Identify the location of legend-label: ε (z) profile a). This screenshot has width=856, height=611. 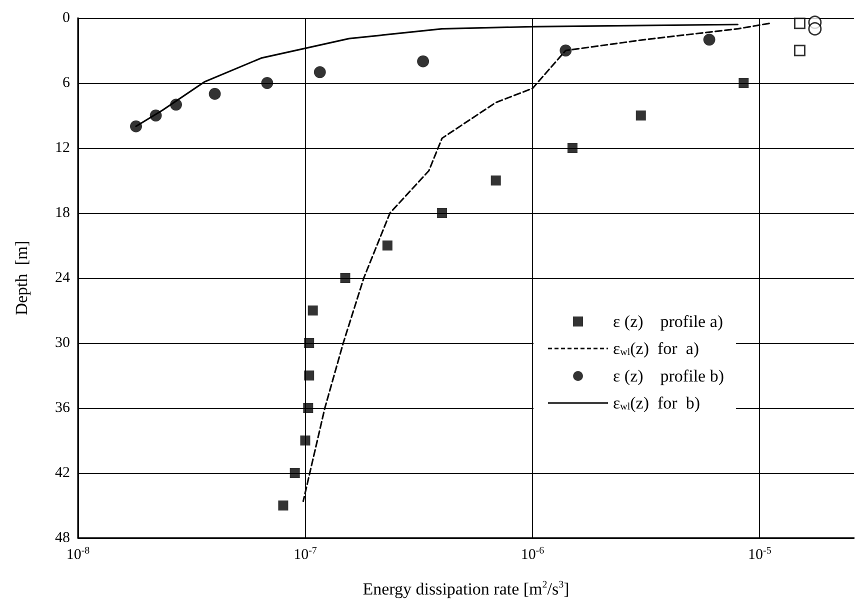
(668, 321).